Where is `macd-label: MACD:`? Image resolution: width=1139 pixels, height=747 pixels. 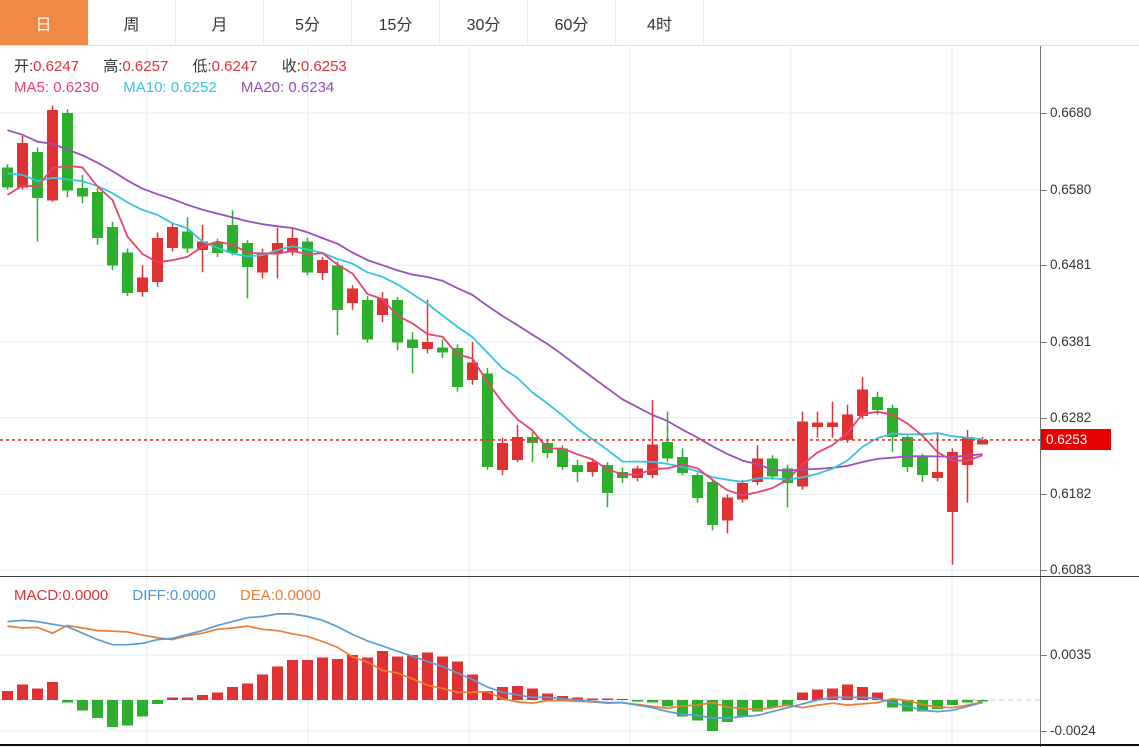
macd-label: MACD: is located at coordinates (38, 595).